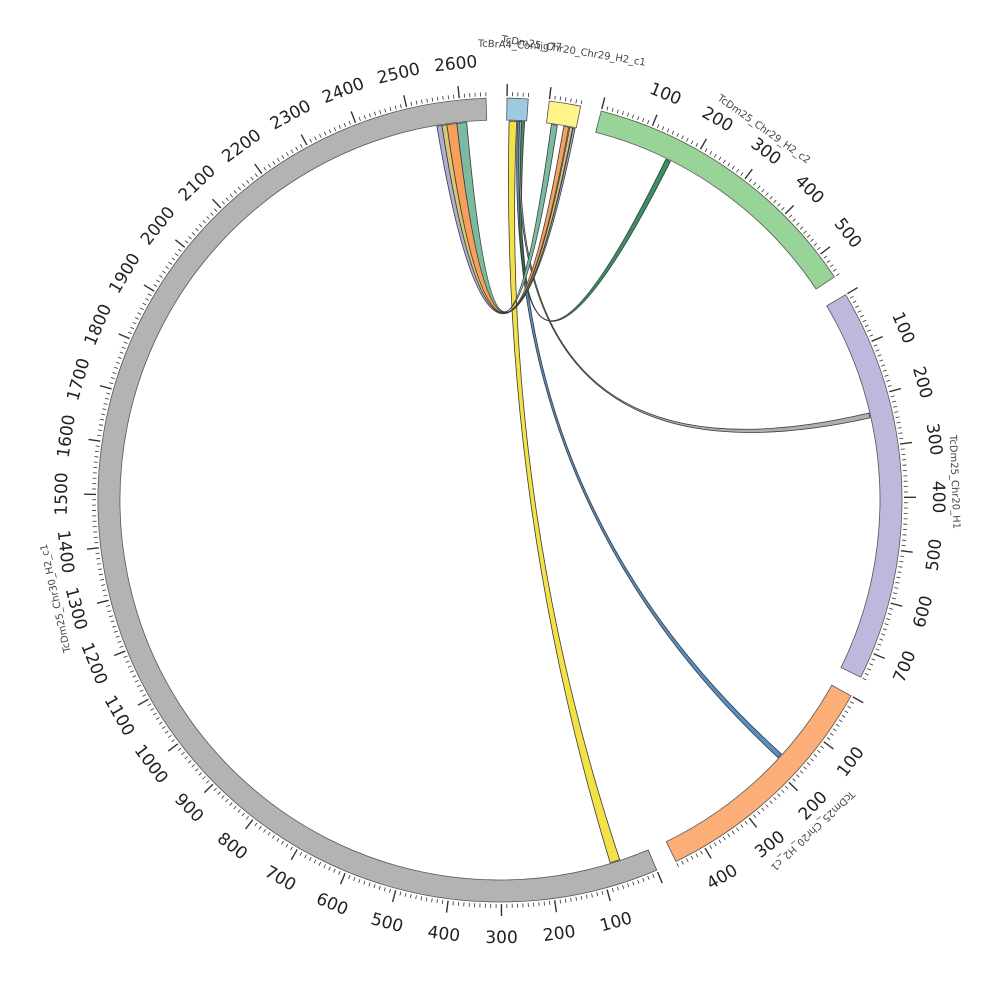  Describe the element at coordinates (158, 226) in the screenshot. I see `tick-label: 2000` at that location.